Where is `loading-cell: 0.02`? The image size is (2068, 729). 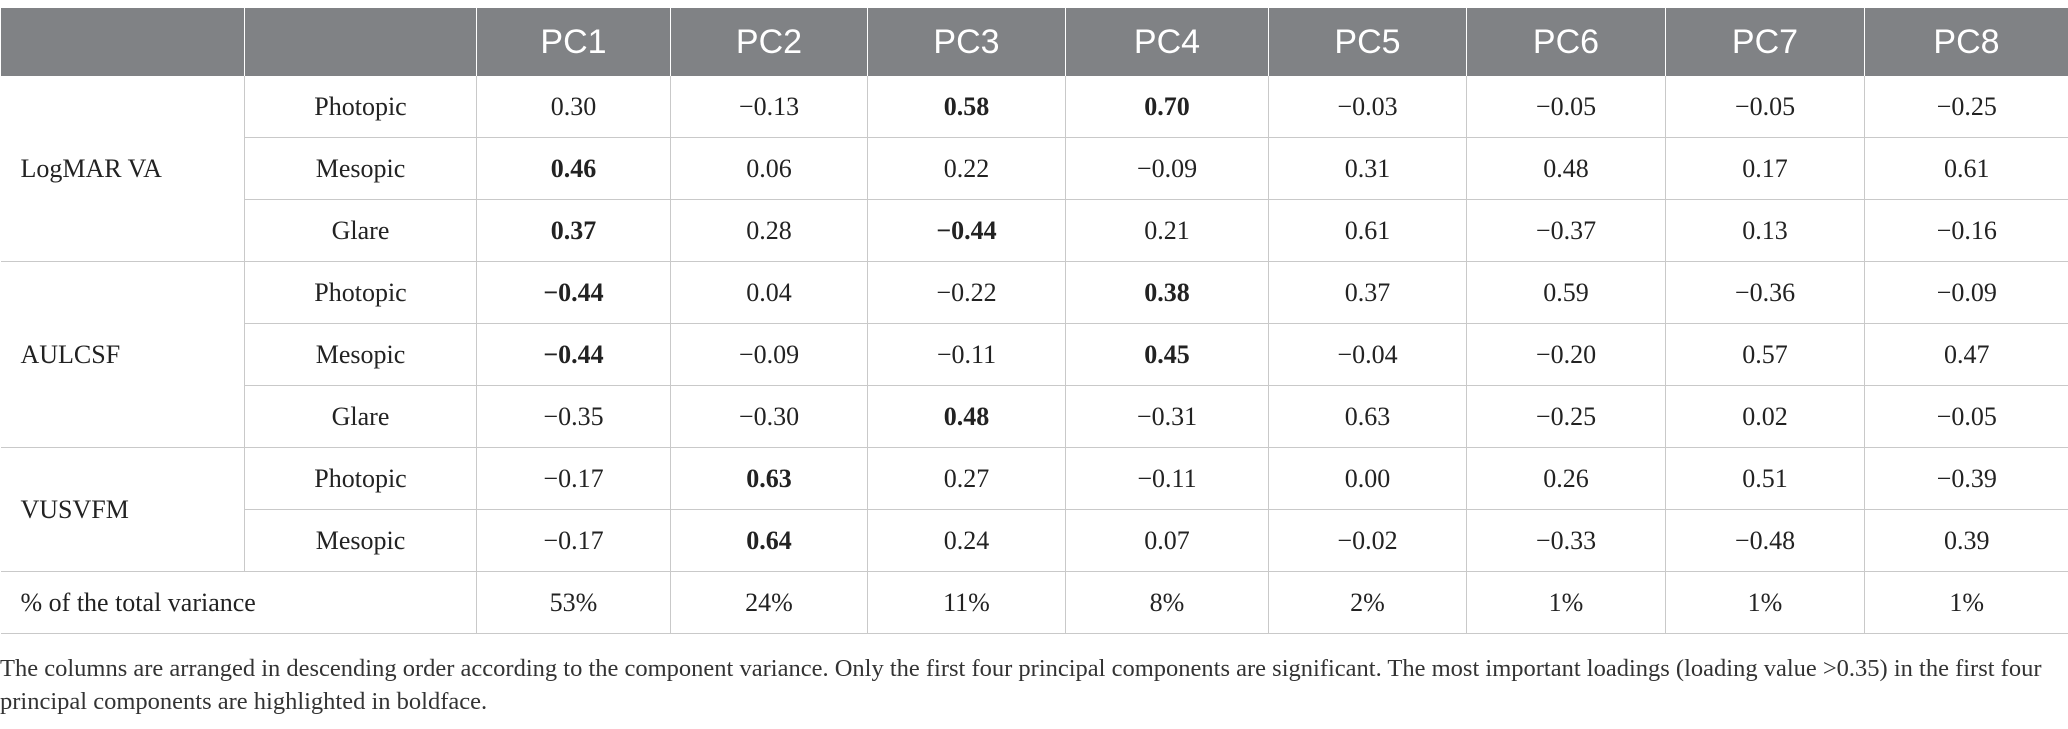 loading-cell: 0.02 is located at coordinates (1765, 416).